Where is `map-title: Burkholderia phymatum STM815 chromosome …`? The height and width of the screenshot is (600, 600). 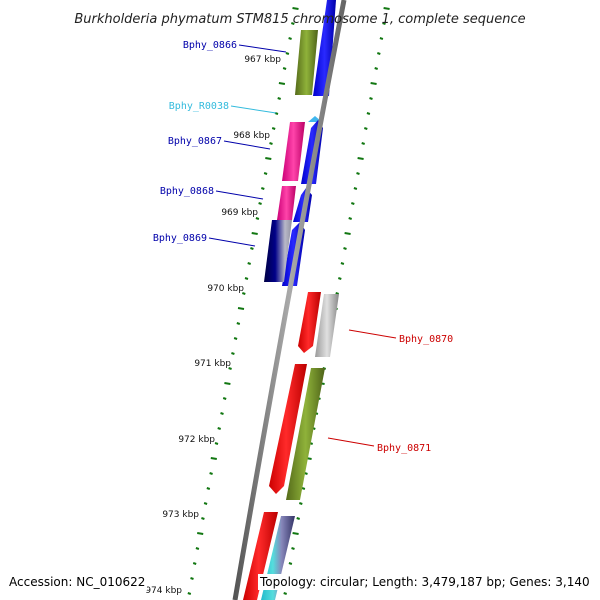 map-title: Burkholderia phymatum STM815 chromosome … is located at coordinates (299, 19).